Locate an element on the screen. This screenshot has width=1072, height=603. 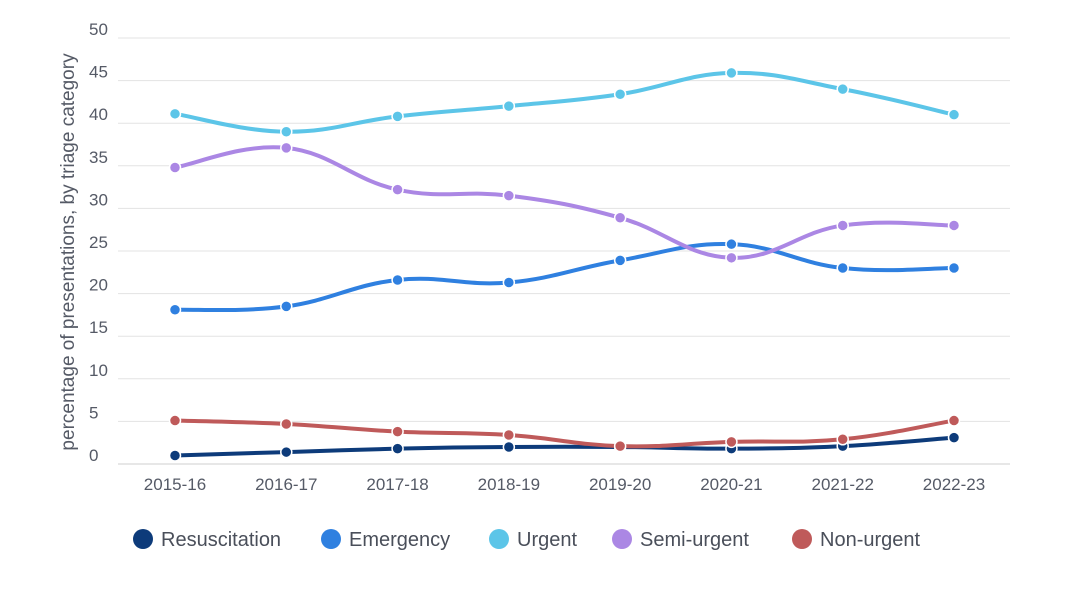
legend-label: Emergency is located at coordinates (399, 540).